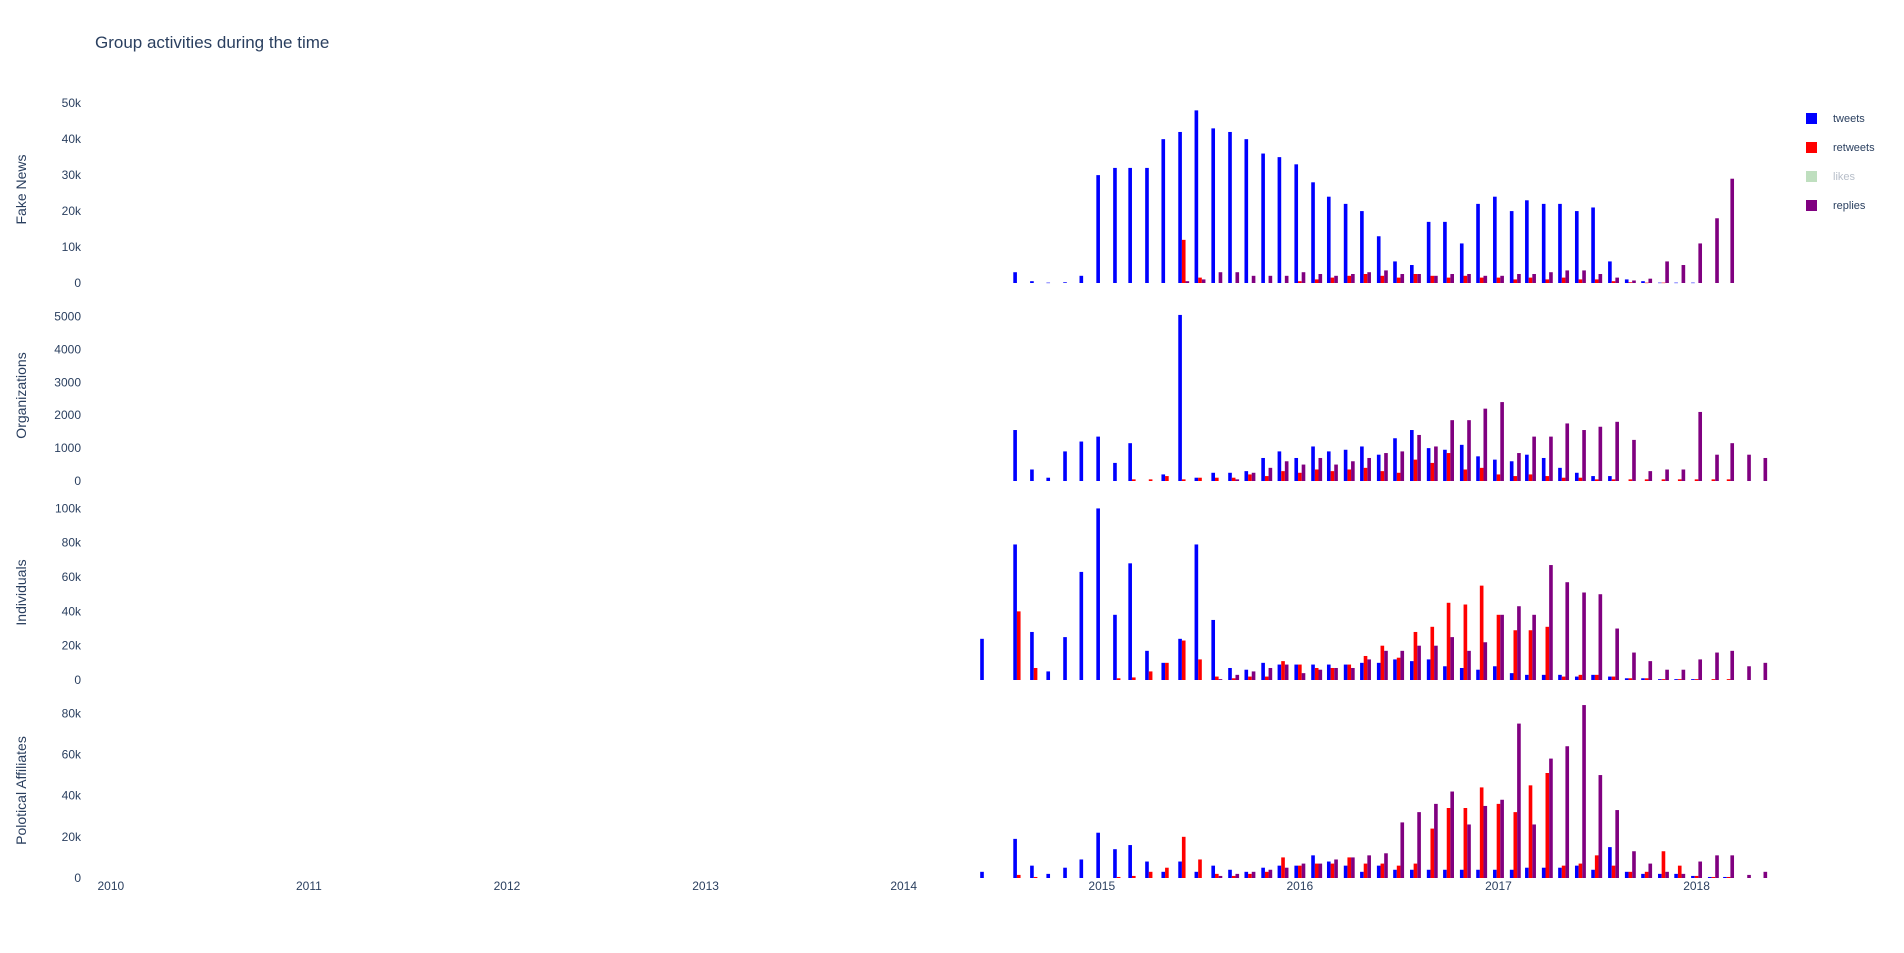 The image size is (1904, 953). Describe the element at coordinates (72, 577) in the screenshot. I see `y-tick-label: 60k` at that location.